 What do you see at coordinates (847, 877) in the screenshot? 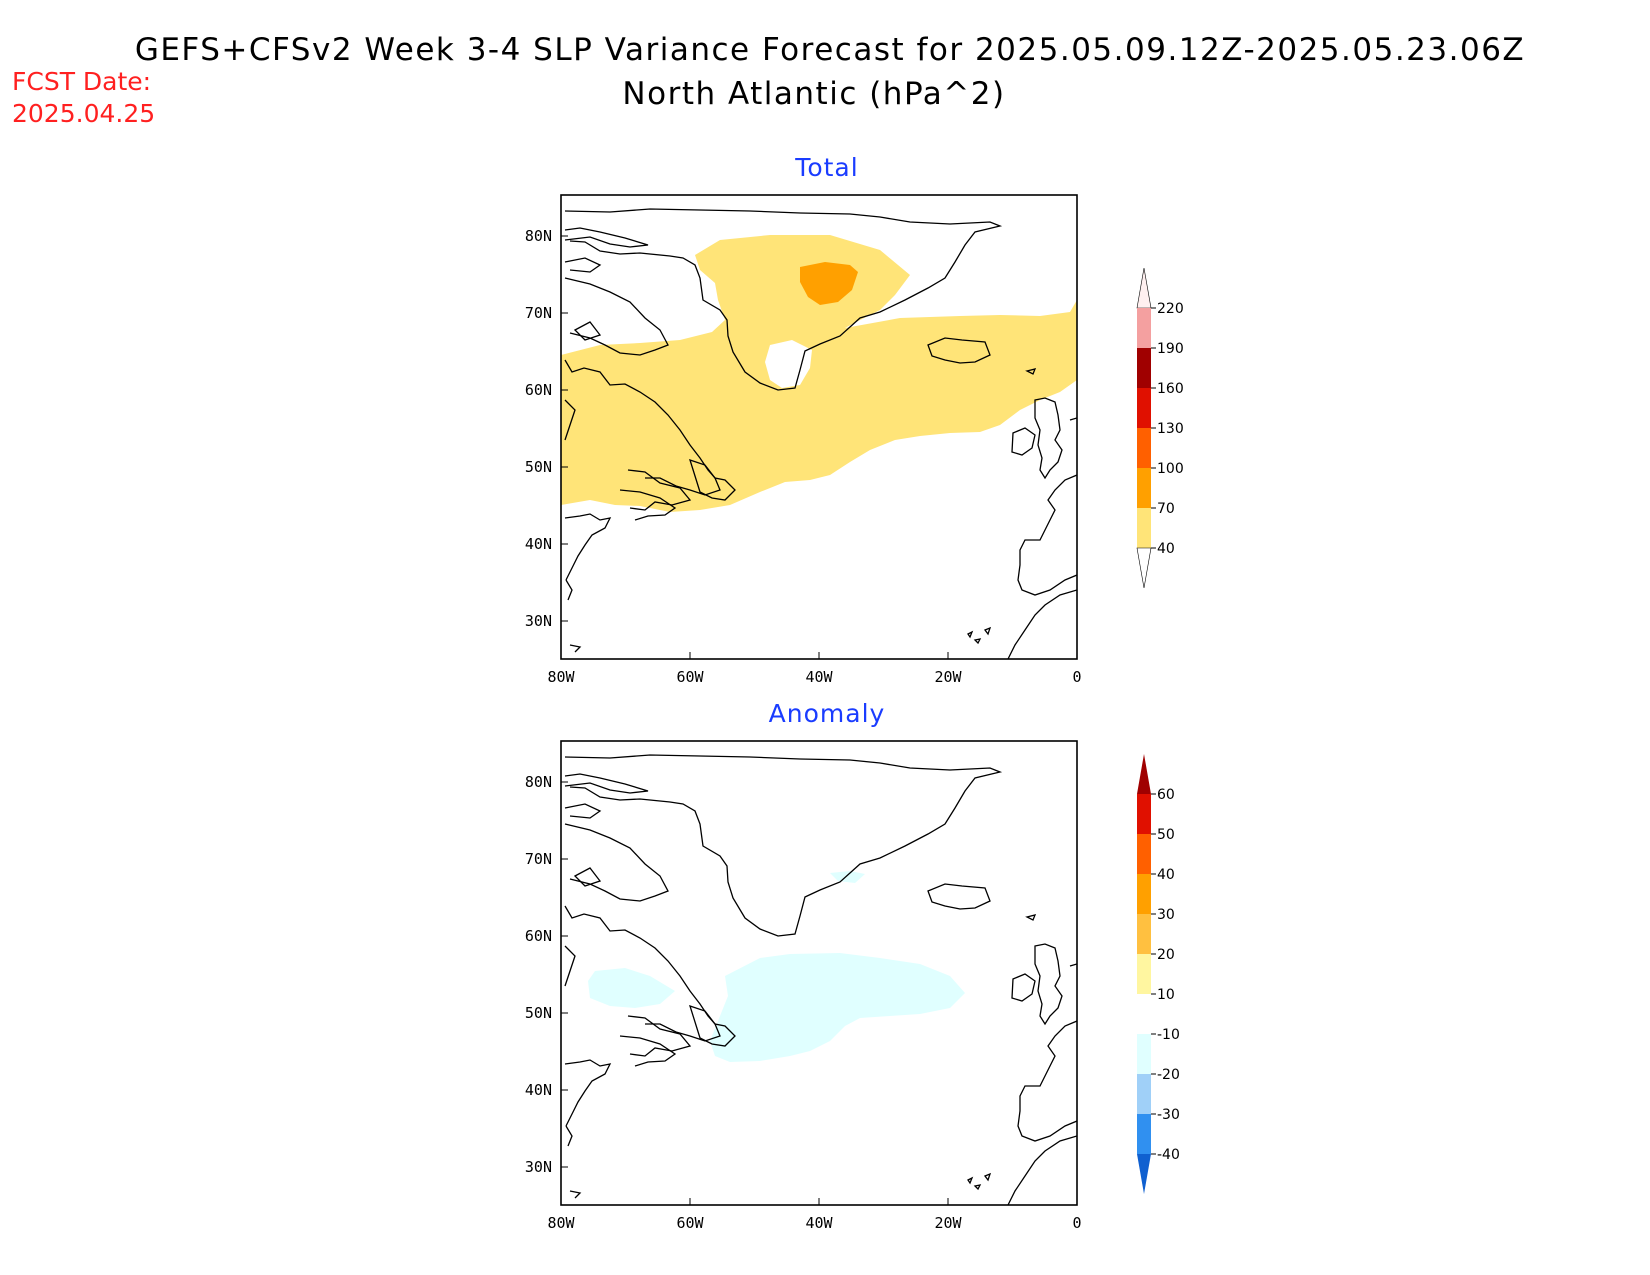
I see `shade-anomaly-neg10-20-denmark` at bounding box center [847, 877].